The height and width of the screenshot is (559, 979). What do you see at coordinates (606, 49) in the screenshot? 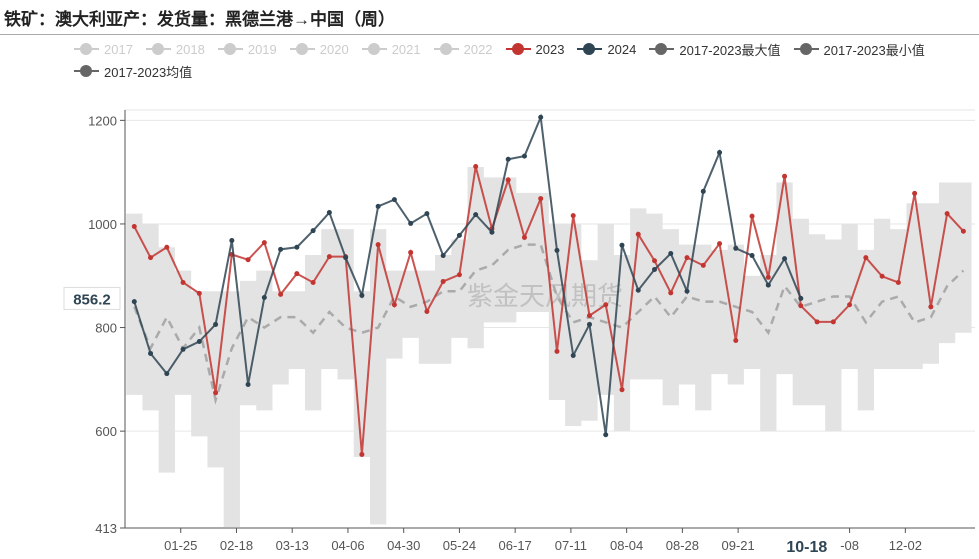
I see `legend-item-2024: 2024` at bounding box center [606, 49].